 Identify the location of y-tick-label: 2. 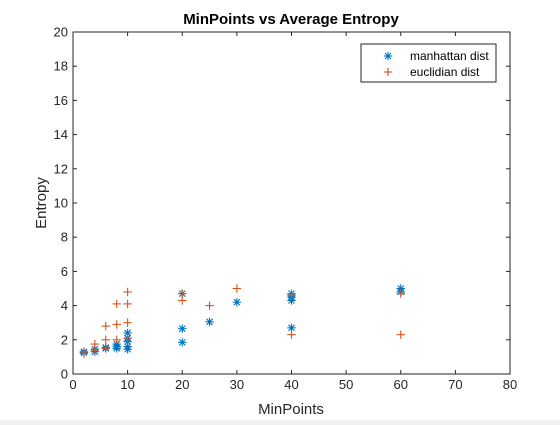
(64, 339).